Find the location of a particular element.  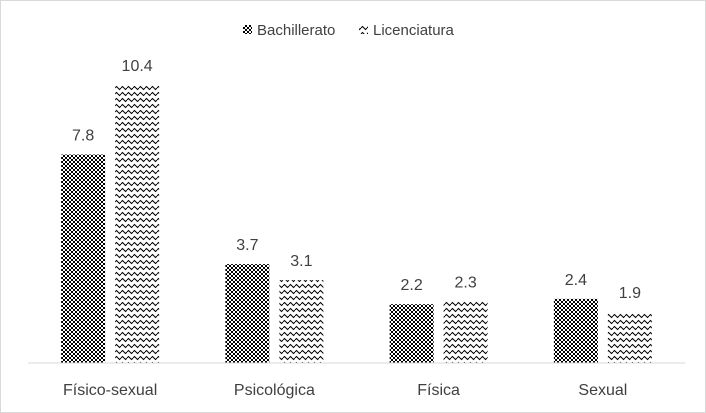

x-tick-label: Psicológica is located at coordinates (274, 390).